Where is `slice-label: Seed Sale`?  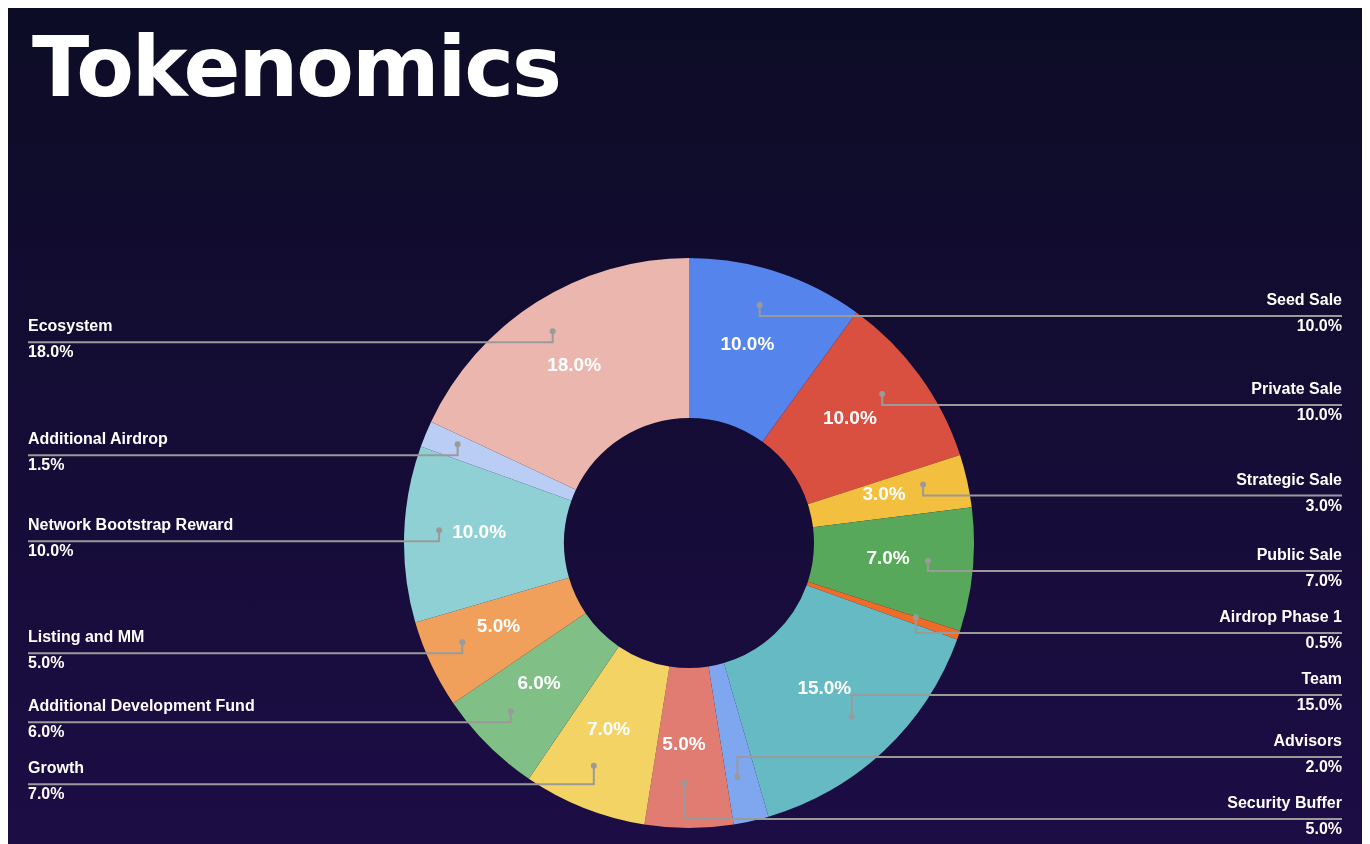
slice-label: Seed Sale is located at coordinates (1304, 299).